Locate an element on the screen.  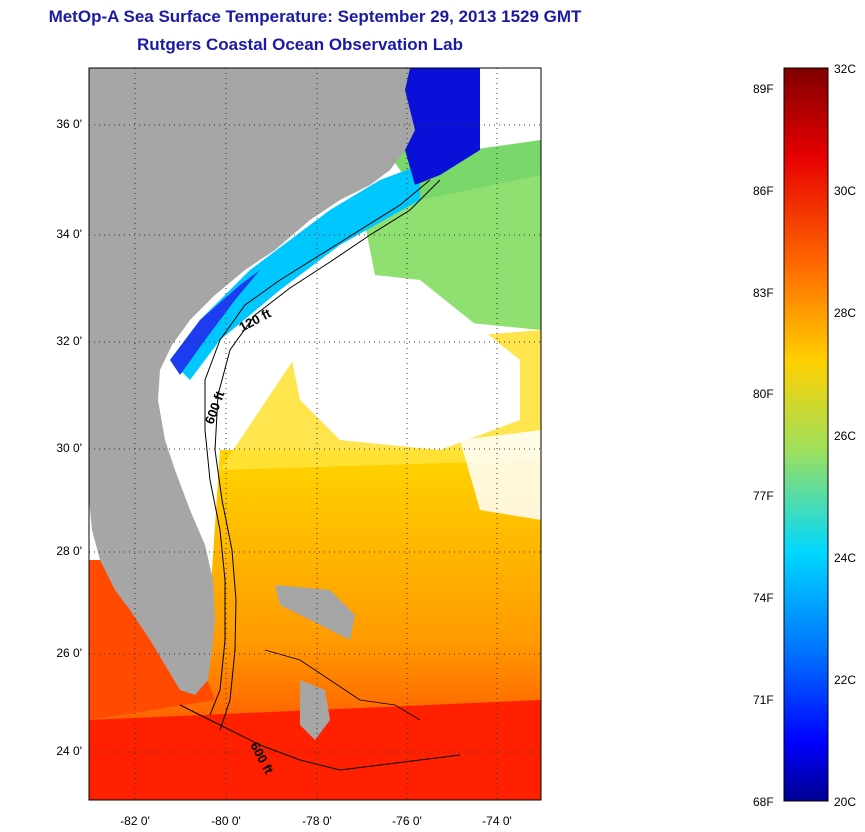
straits-hot-water is located at coordinates (315, 750).